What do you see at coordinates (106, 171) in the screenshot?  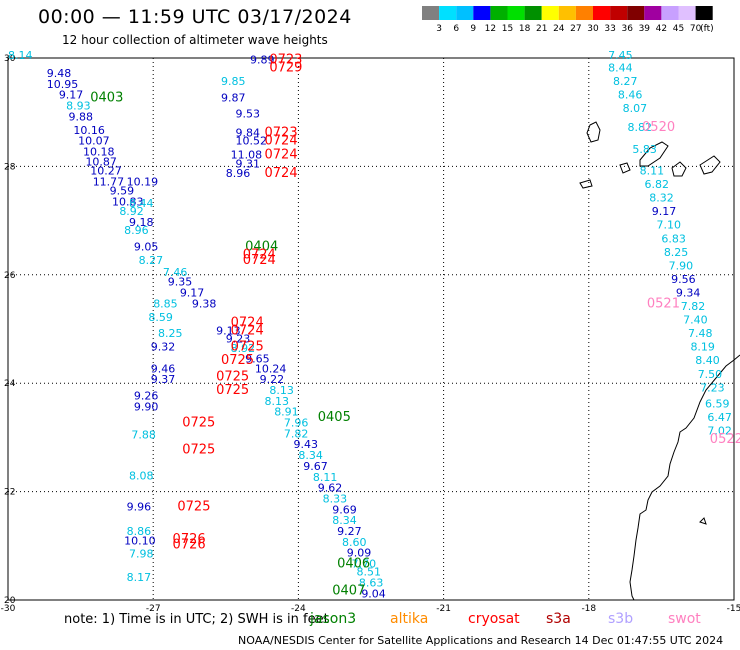 I see `wave-height-value: 10.27` at bounding box center [106, 171].